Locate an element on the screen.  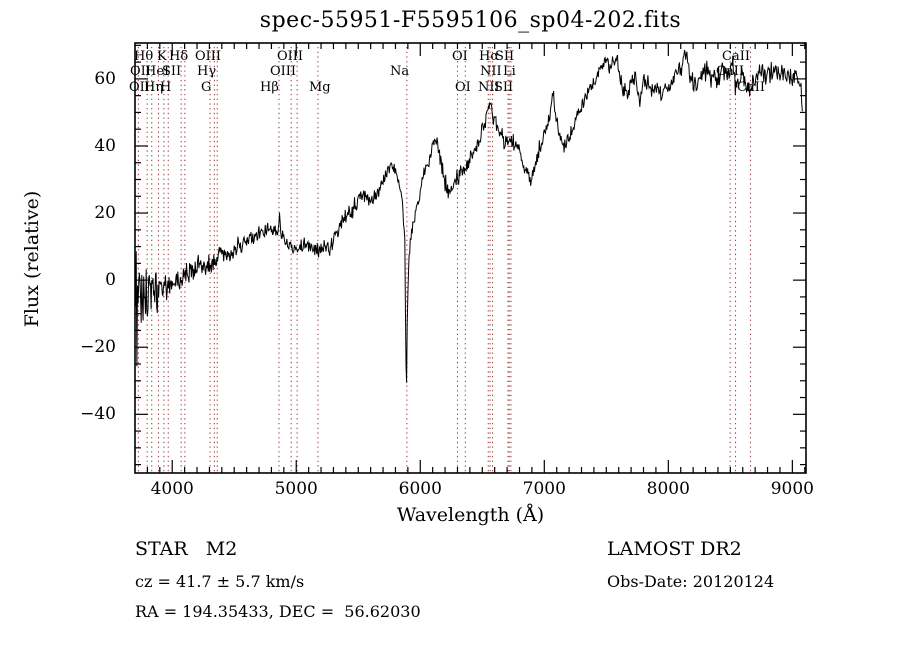
y-tick-label: 20 is located at coordinates (105, 213).